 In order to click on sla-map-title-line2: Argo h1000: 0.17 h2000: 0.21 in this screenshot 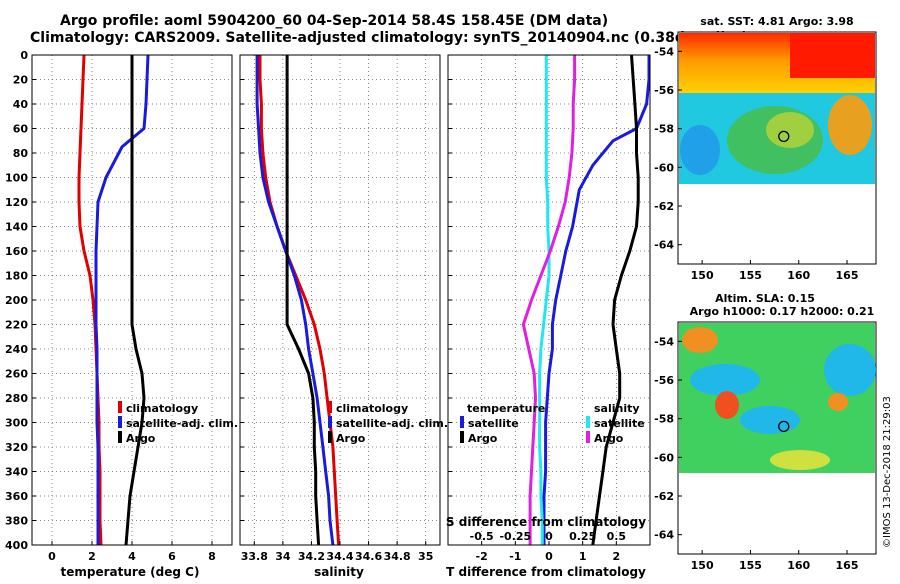, I will do `click(782, 311)`.